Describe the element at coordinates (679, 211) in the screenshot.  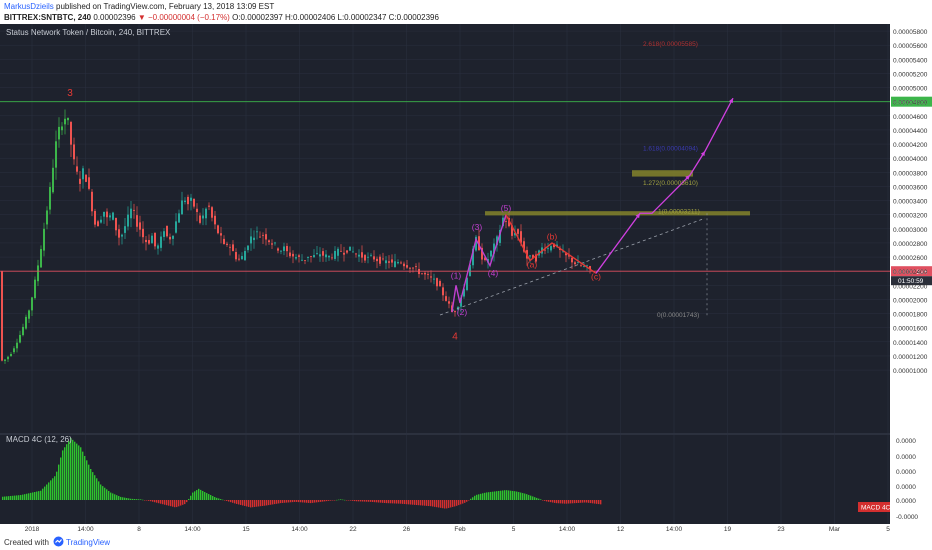
I see `fib-level-label: 1(0.00003211)` at that location.